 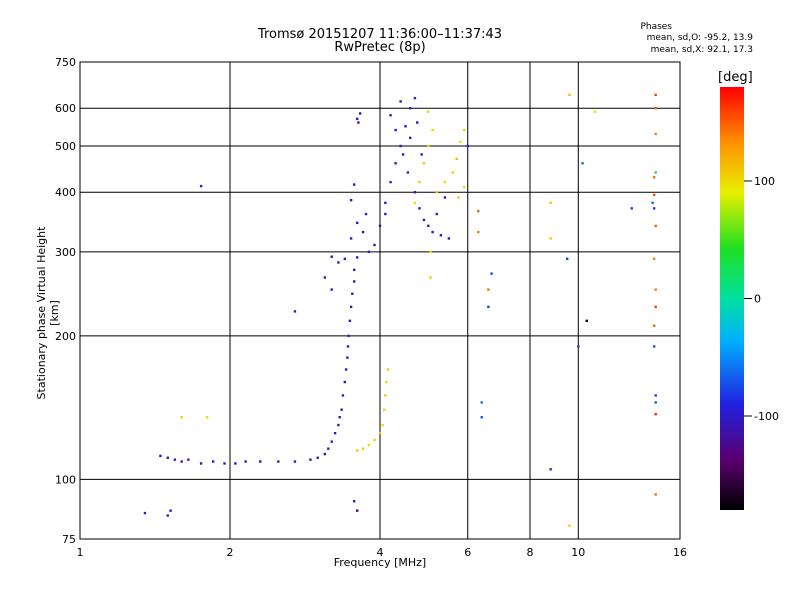 What do you see at coordinates (467, 552) in the screenshot?
I see `x-tick-label: 6` at bounding box center [467, 552].